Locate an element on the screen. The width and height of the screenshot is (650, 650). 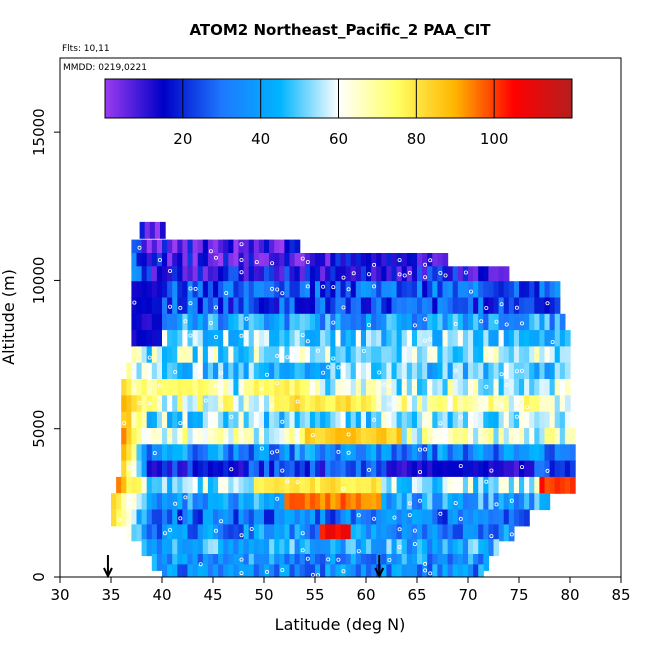
y-tick-label: 10000 is located at coordinates (39, 281).